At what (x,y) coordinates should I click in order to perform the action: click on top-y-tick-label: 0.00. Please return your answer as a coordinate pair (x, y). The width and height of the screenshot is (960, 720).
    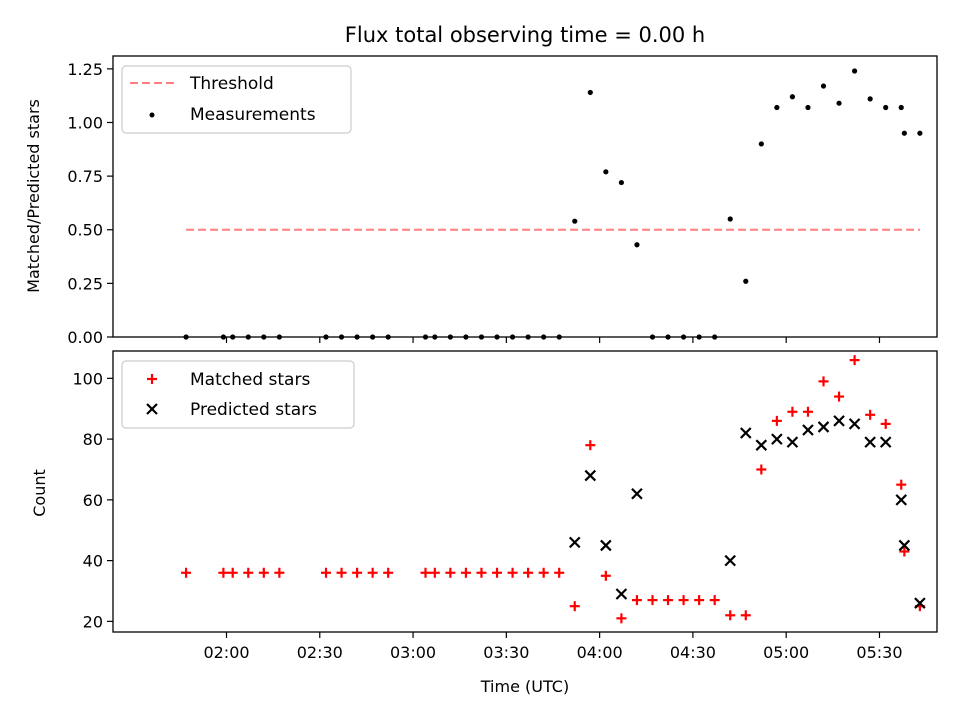
    Looking at the image, I should click on (85, 337).